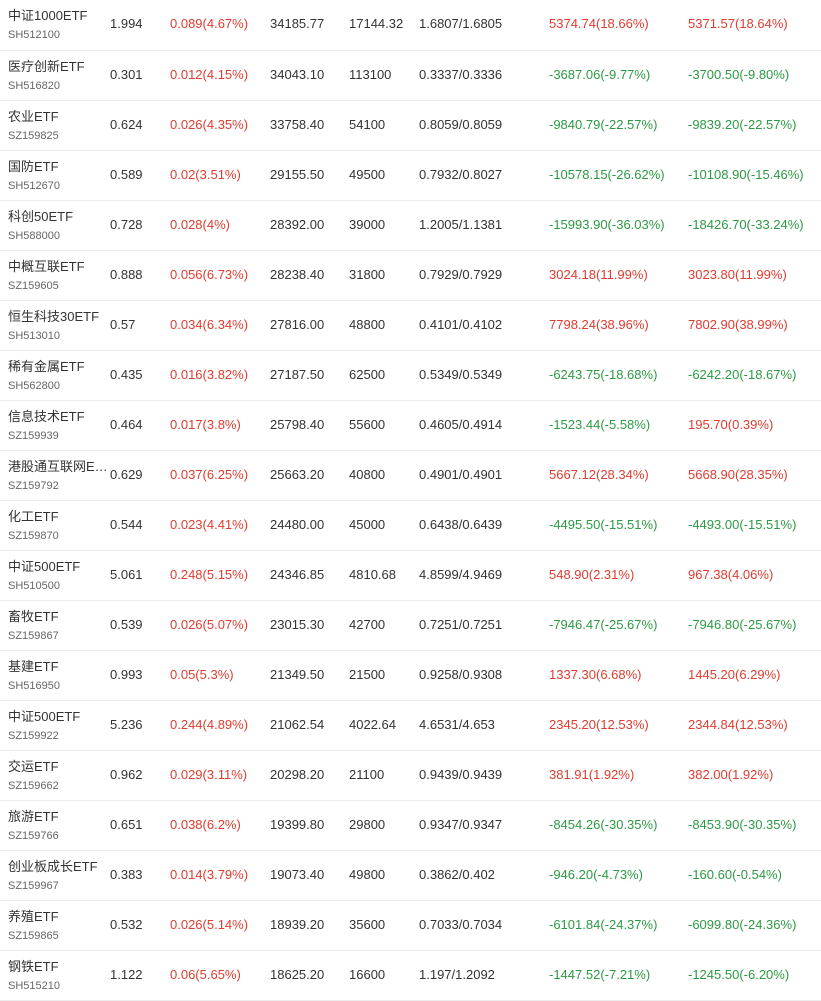 The width and height of the screenshot is (821, 1001). What do you see at coordinates (384, 725) in the screenshot?
I see `cell-volume: 4022.64` at bounding box center [384, 725].